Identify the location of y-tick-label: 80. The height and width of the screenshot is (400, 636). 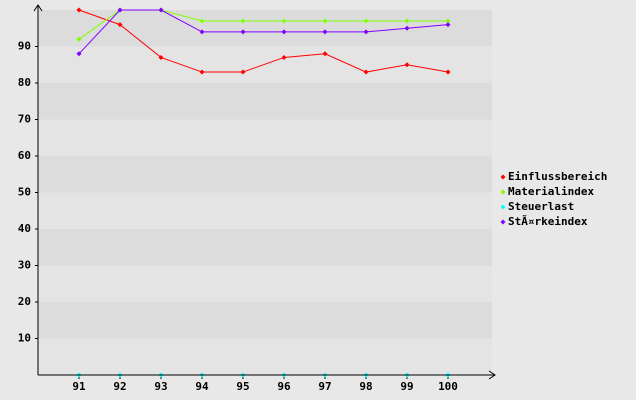
(24, 82).